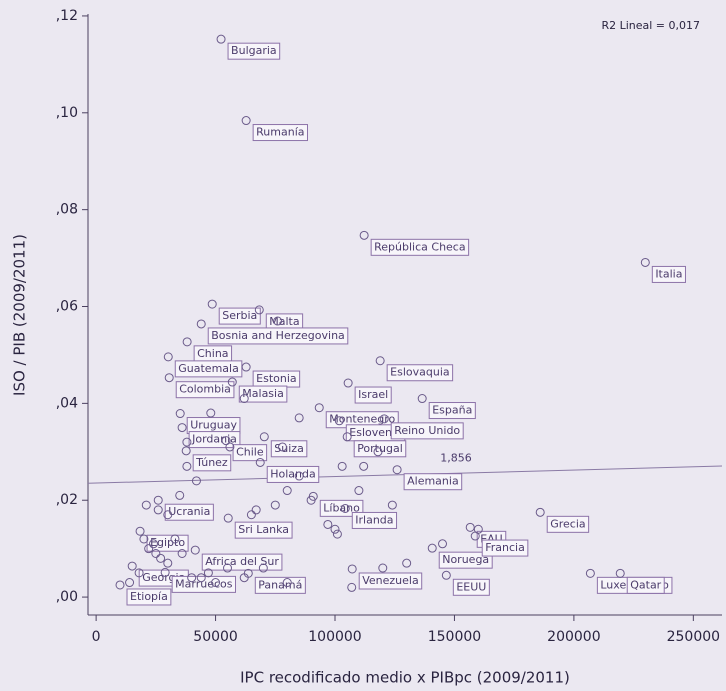  I want to click on point-label-text: Túnez, so click(211, 462).